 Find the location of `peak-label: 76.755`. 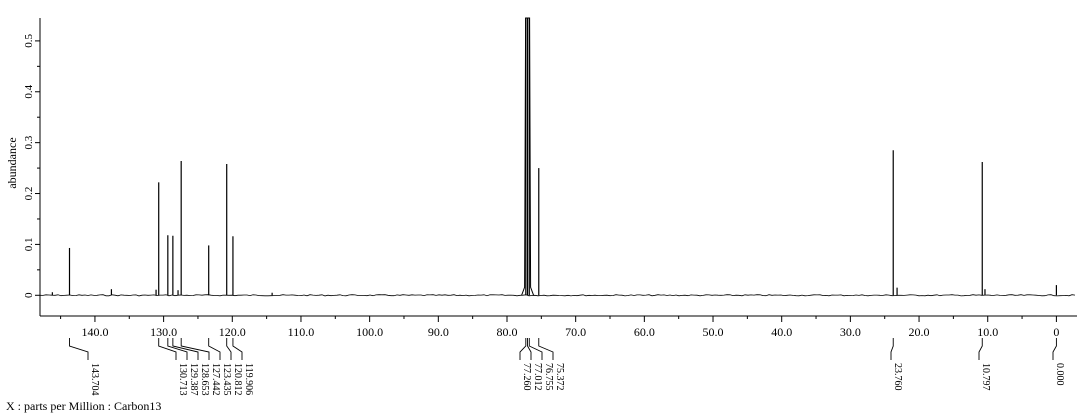

peak-label: 76.755 is located at coordinates (548, 377).